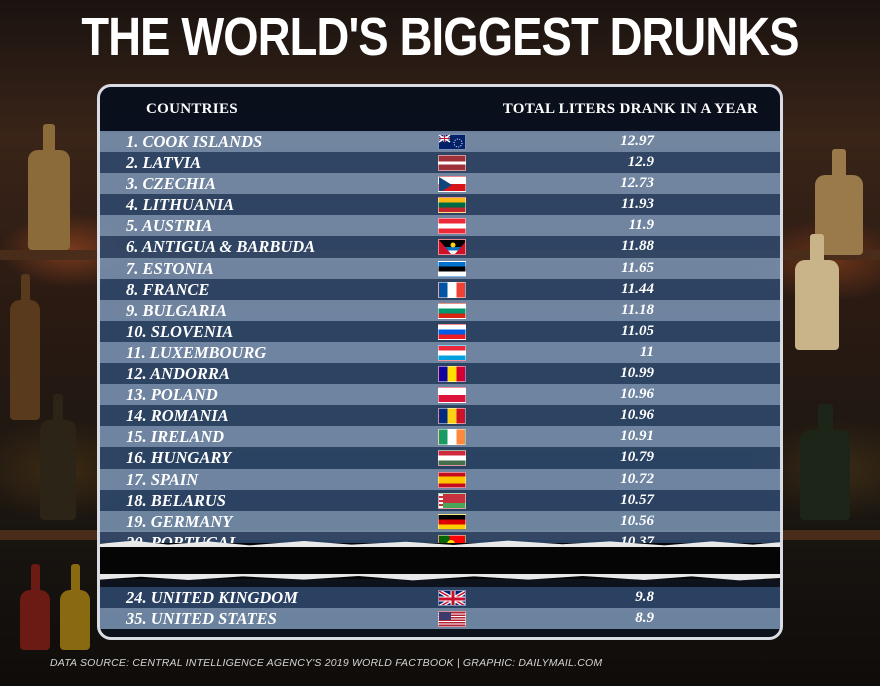  I want to click on table-row: 16. HUNGARY 10.79, so click(440, 458).